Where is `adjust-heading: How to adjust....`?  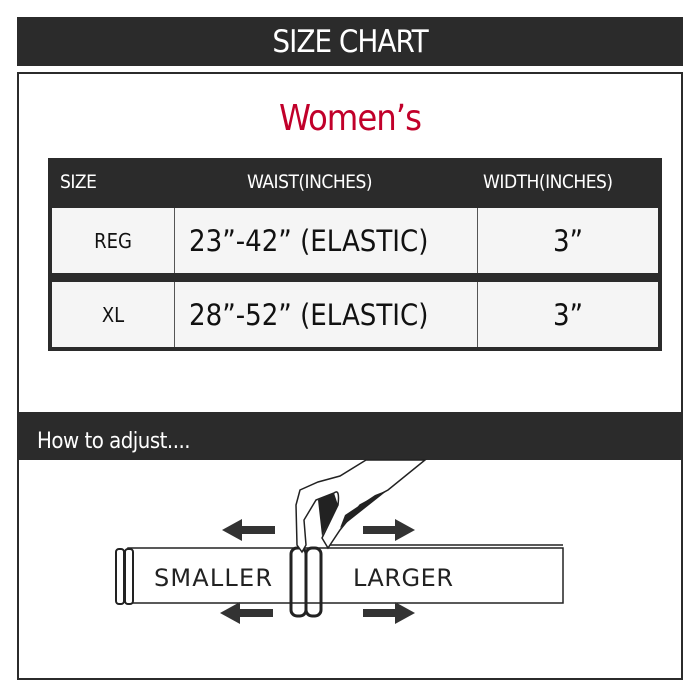 adjust-heading: How to adjust.... is located at coordinates (350, 436).